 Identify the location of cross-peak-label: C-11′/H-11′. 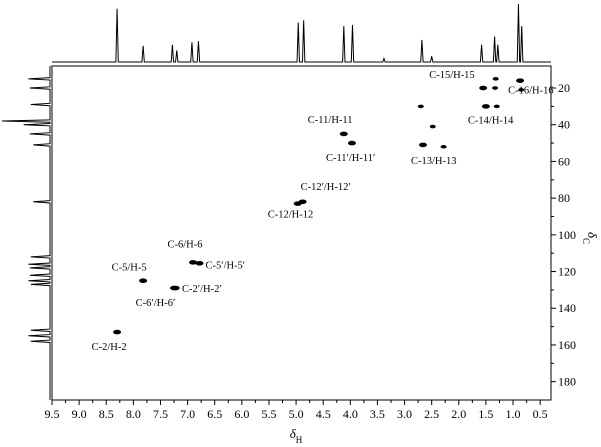
(350, 158).